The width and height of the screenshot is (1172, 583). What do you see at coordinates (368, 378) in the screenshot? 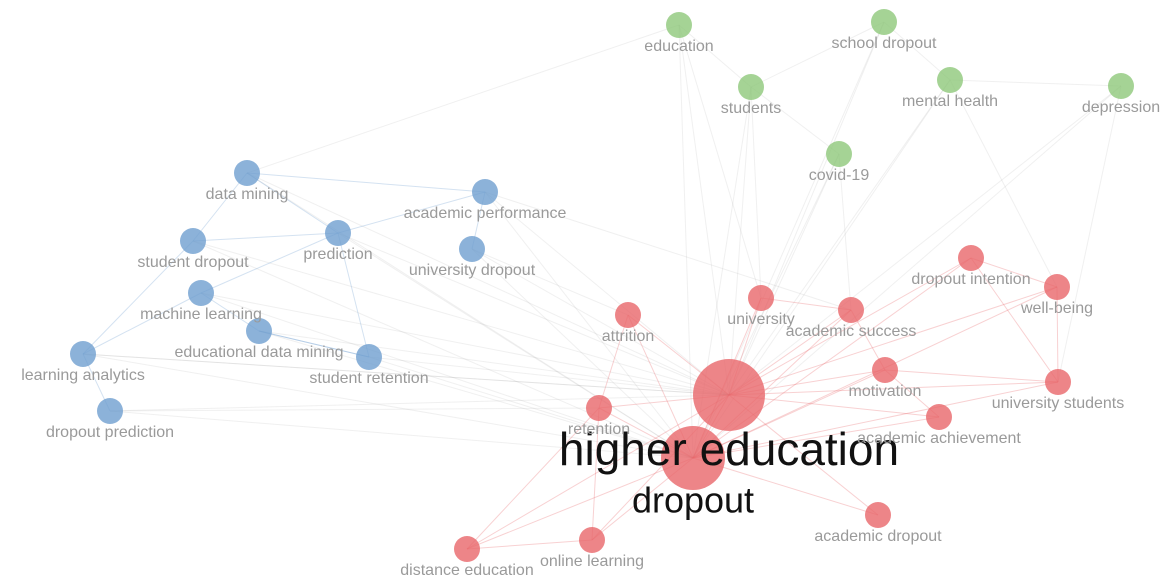
I see `node-label: student retention` at bounding box center [368, 378].